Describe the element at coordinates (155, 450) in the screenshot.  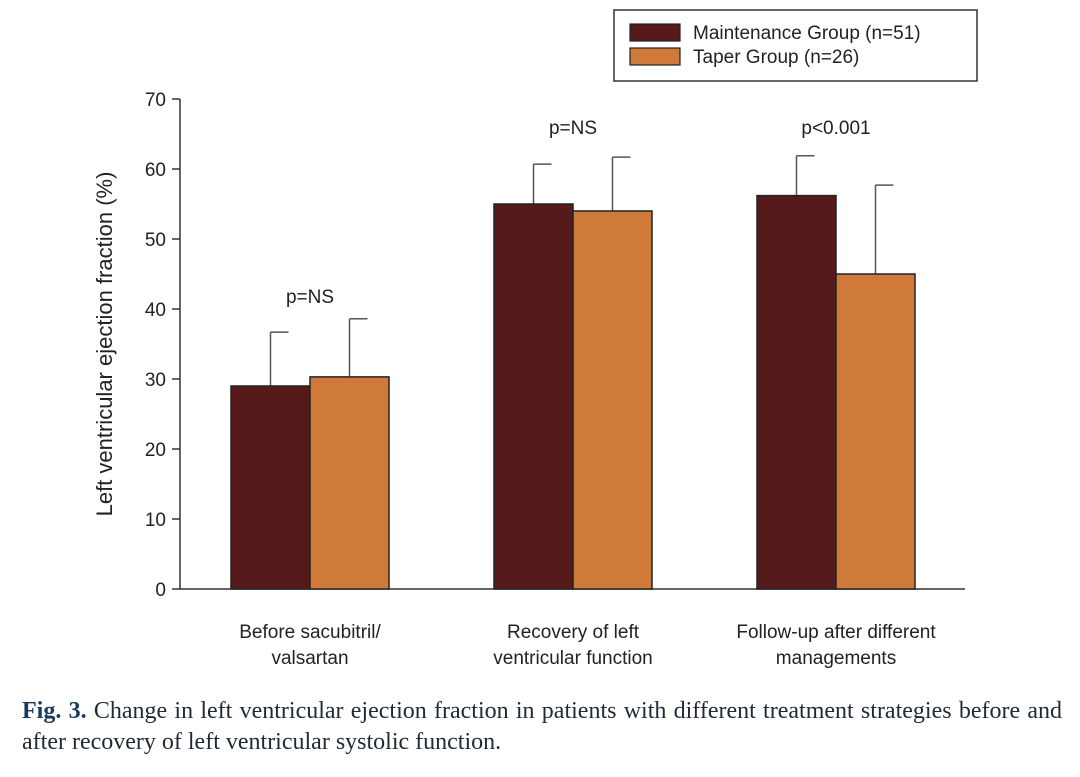
I see `y-tick-label: 20` at that location.